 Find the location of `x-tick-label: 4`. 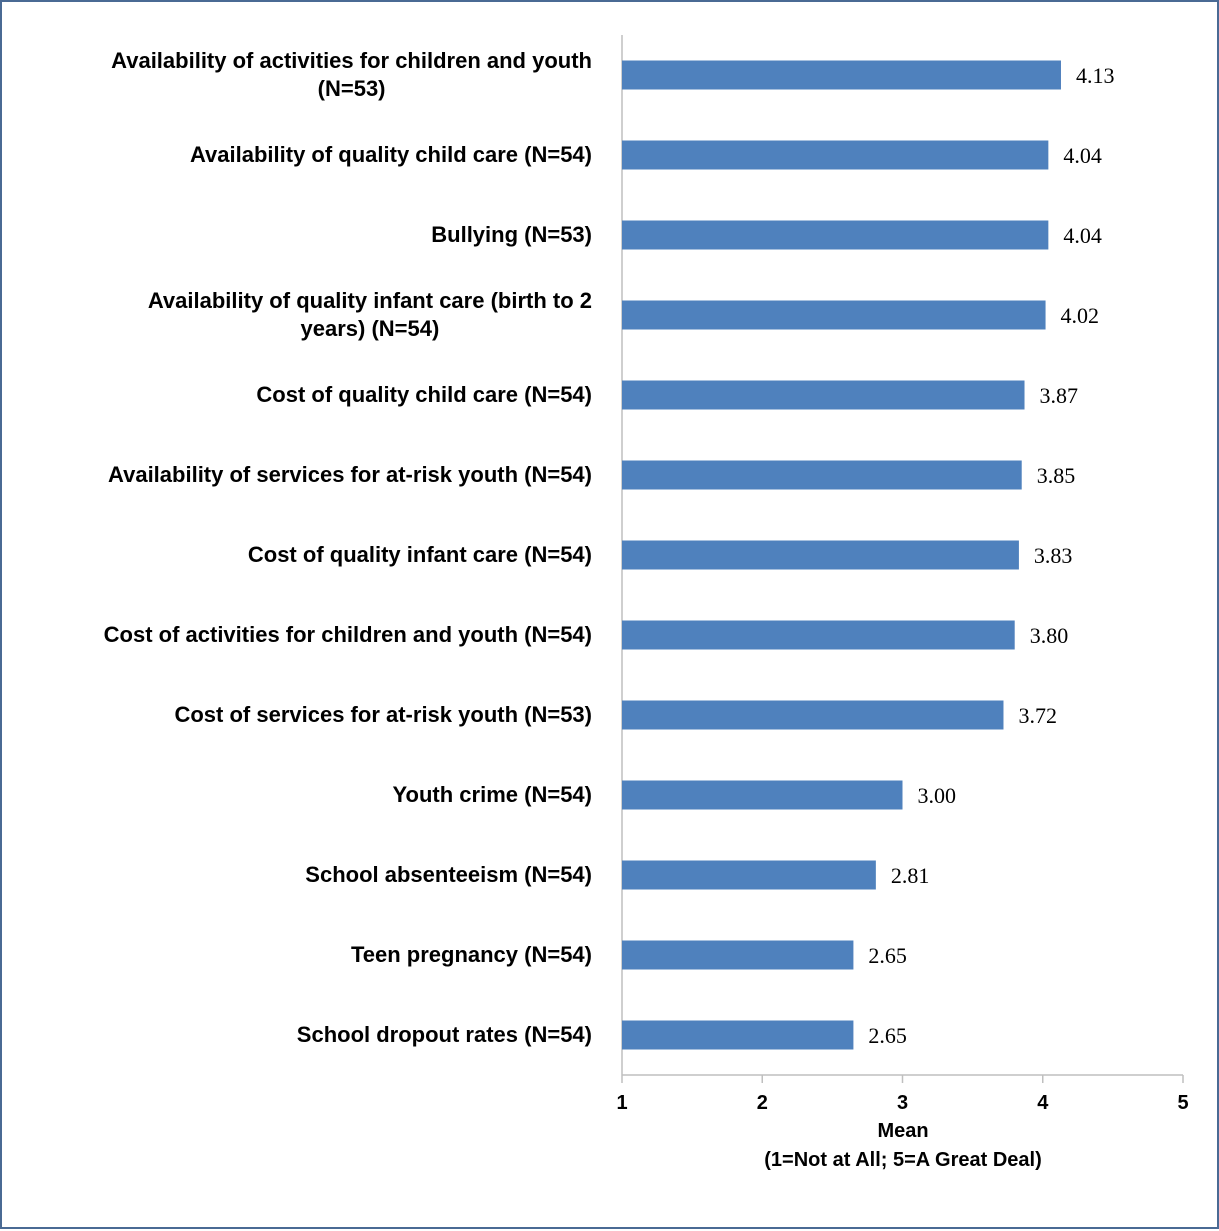

x-tick-label: 4 is located at coordinates (1043, 1103).